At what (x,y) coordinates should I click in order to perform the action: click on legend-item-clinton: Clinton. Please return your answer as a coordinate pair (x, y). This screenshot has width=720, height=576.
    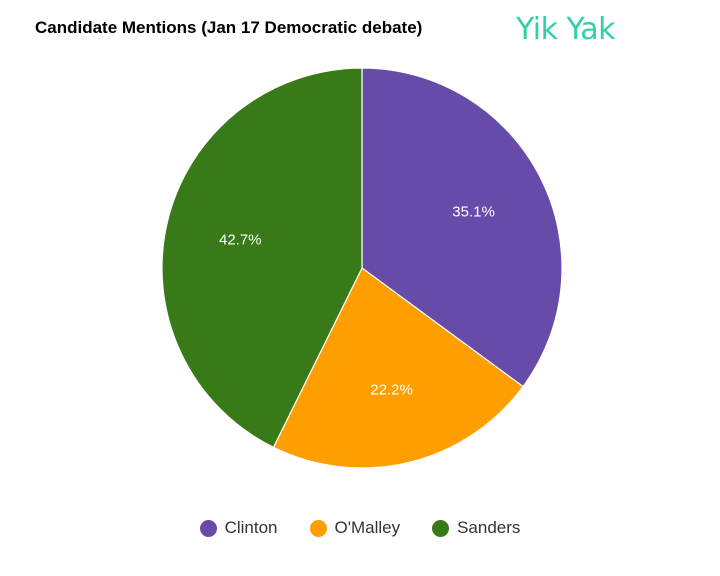
    Looking at the image, I should click on (238, 528).